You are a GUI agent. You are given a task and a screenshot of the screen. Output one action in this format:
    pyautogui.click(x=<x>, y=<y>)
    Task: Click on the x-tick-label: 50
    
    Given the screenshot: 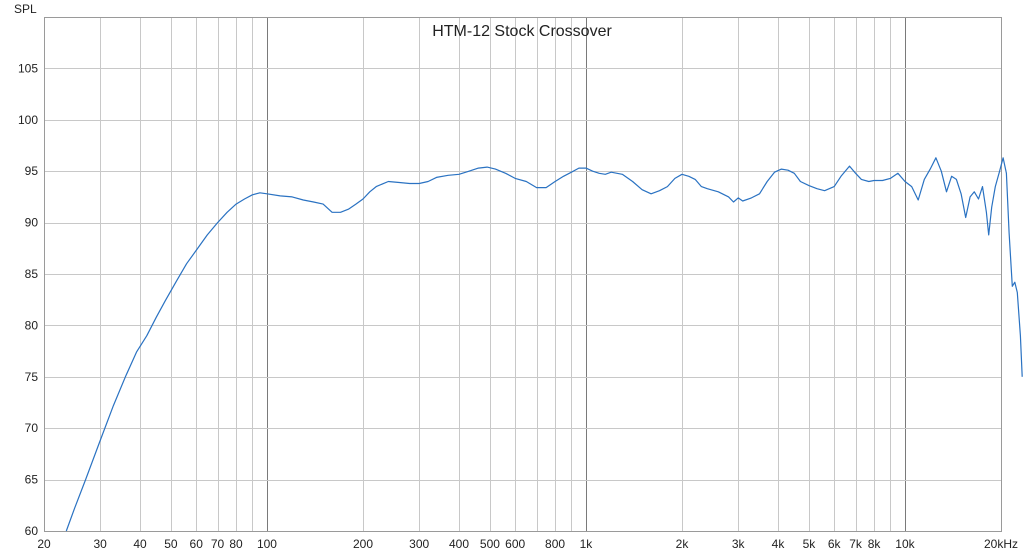 What is the action you would take?
    pyautogui.click(x=171, y=544)
    